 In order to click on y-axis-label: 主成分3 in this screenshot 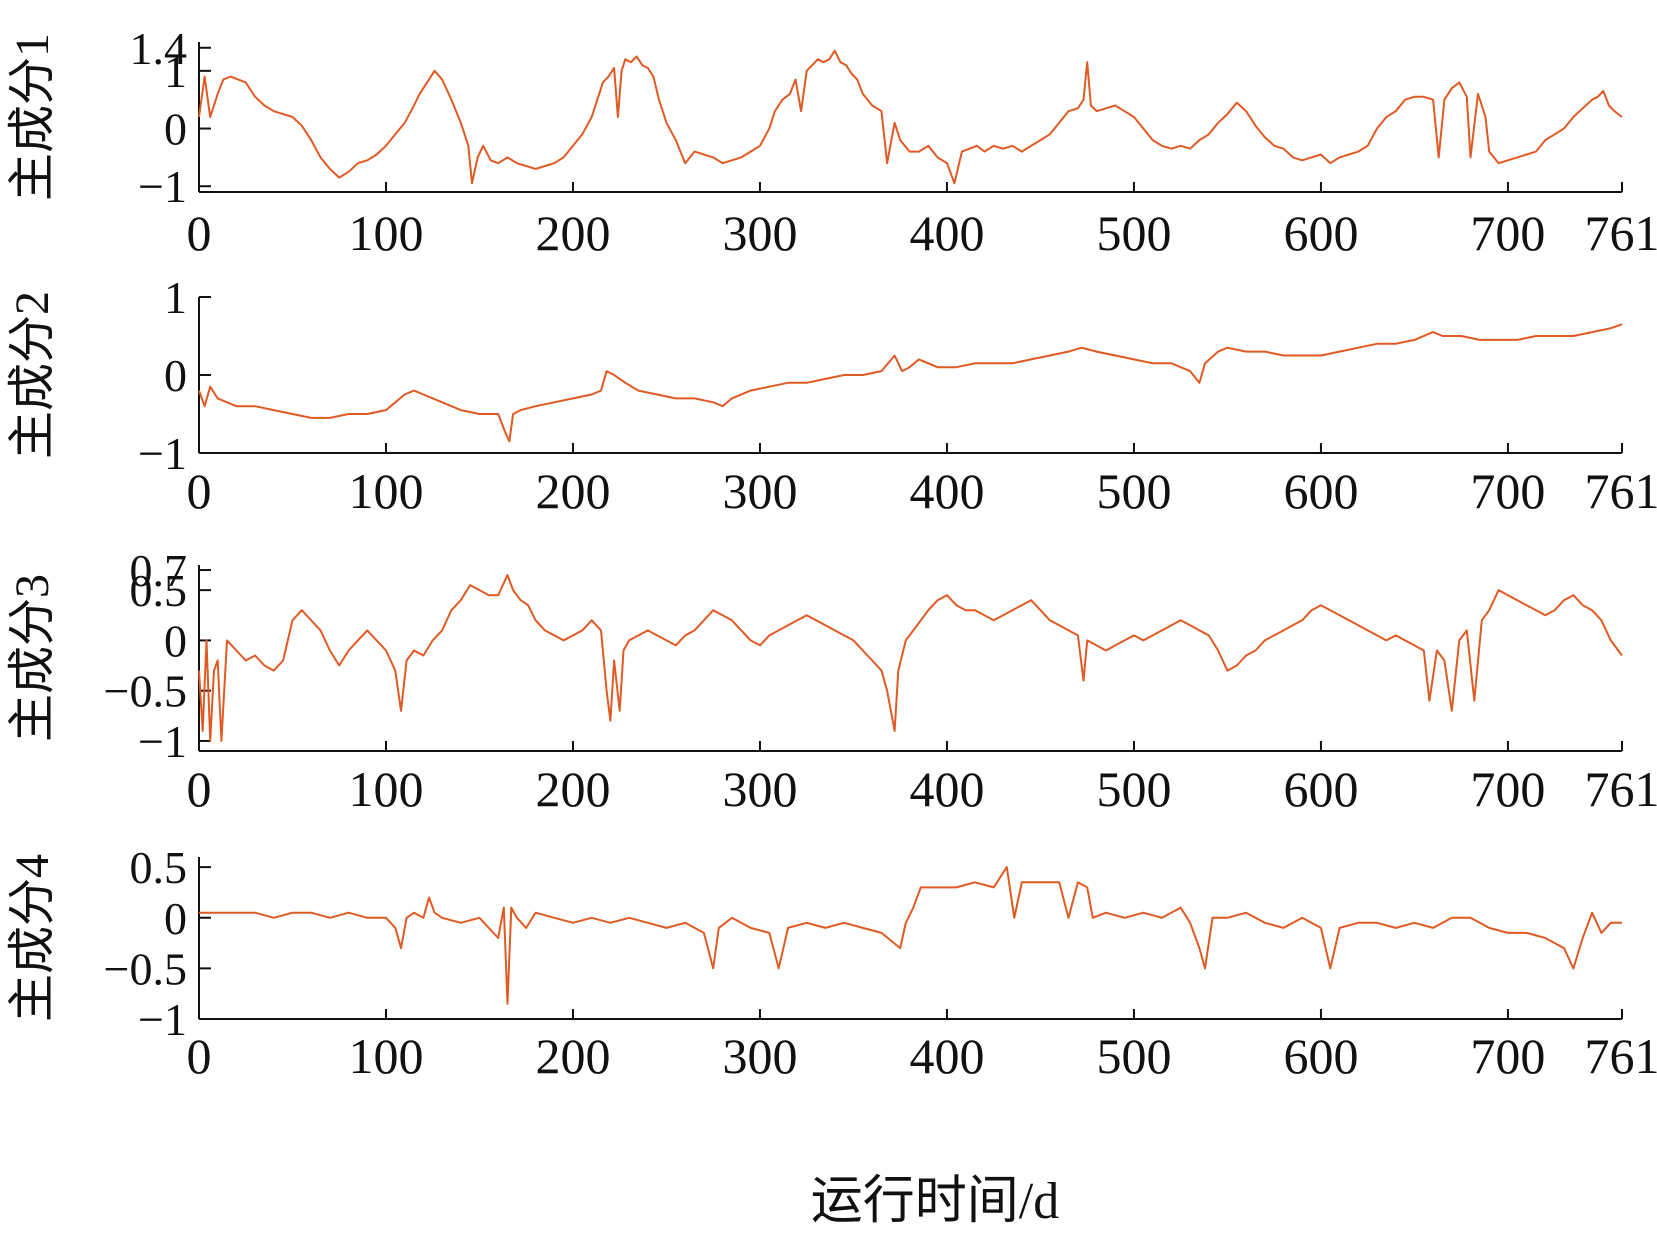, I will do `click(32, 658)`.